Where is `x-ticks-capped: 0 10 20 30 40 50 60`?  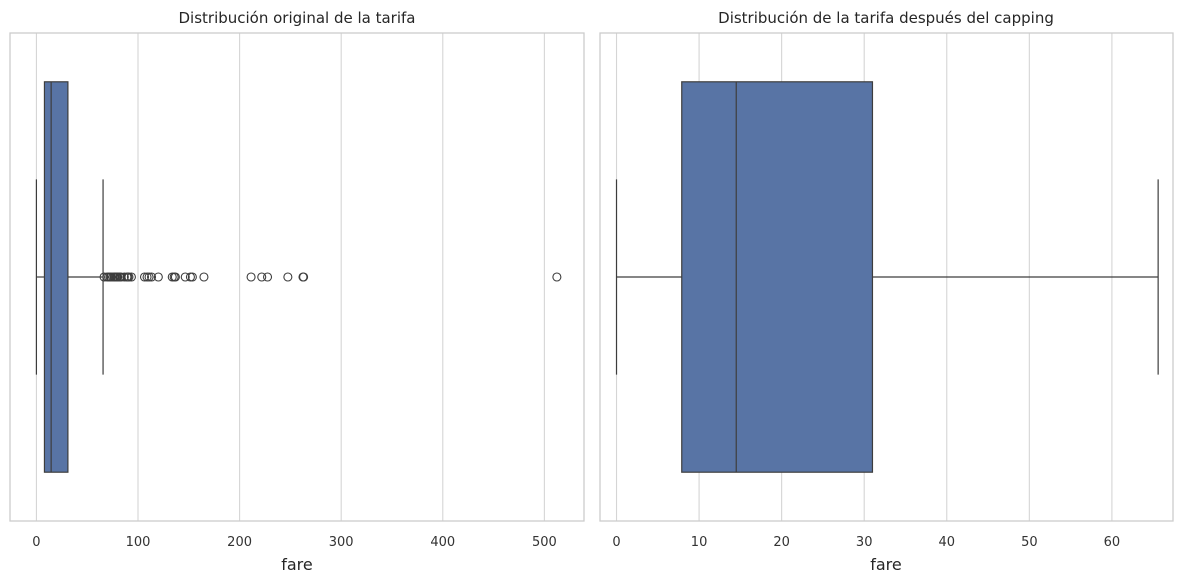
x-ticks-capped: 0 10 20 30 40 50 60 is located at coordinates (866, 542).